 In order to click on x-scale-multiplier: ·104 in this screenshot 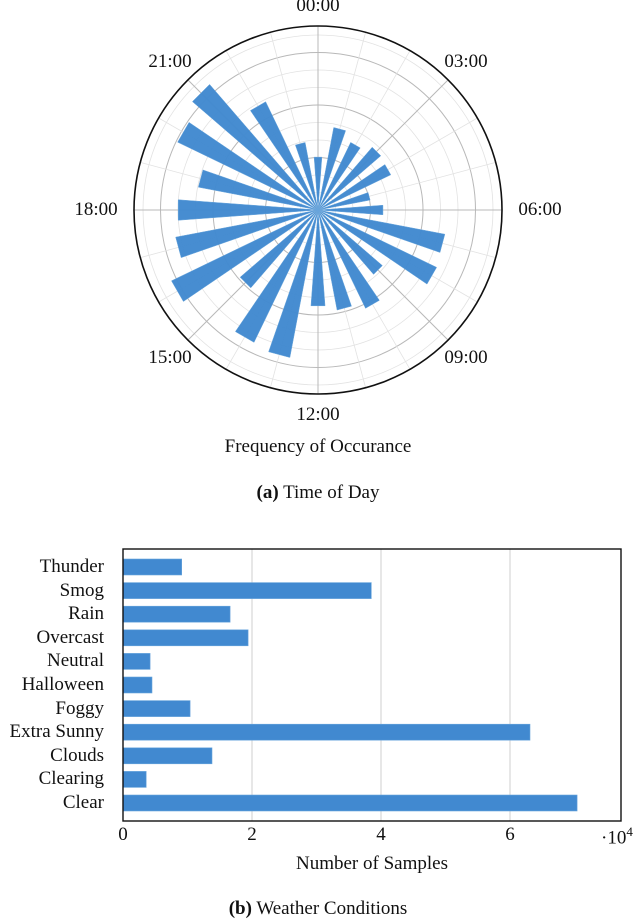, I will do `click(617, 836)`.